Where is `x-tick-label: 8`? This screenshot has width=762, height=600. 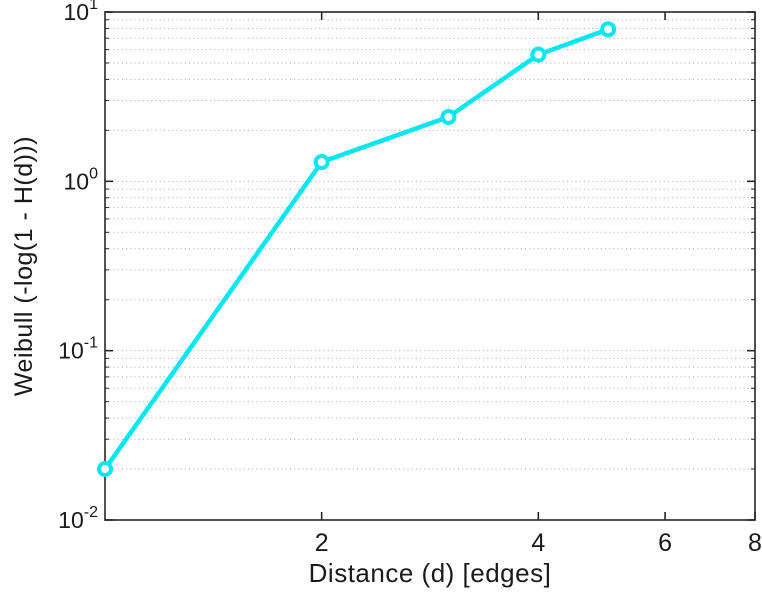
x-tick-label: 8 is located at coordinates (755, 543).